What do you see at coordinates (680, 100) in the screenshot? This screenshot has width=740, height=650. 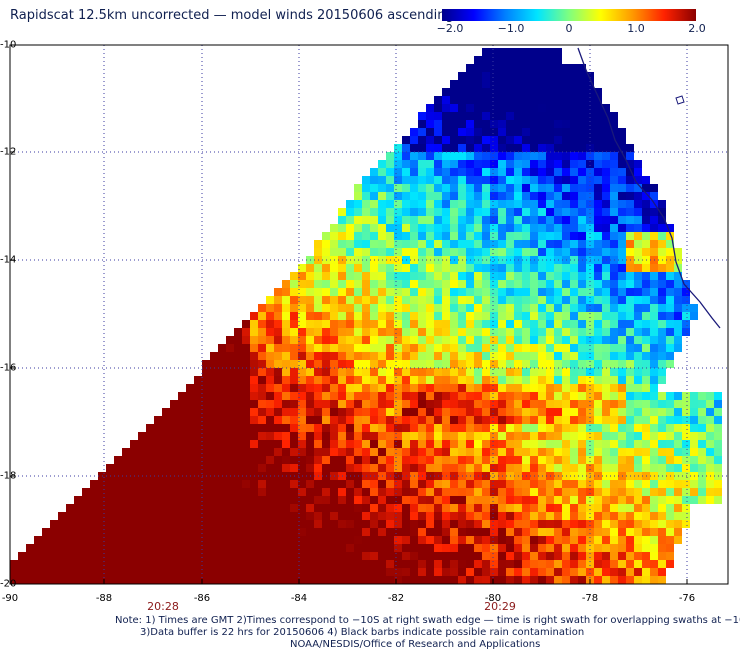 I see `island-outline` at bounding box center [680, 100].